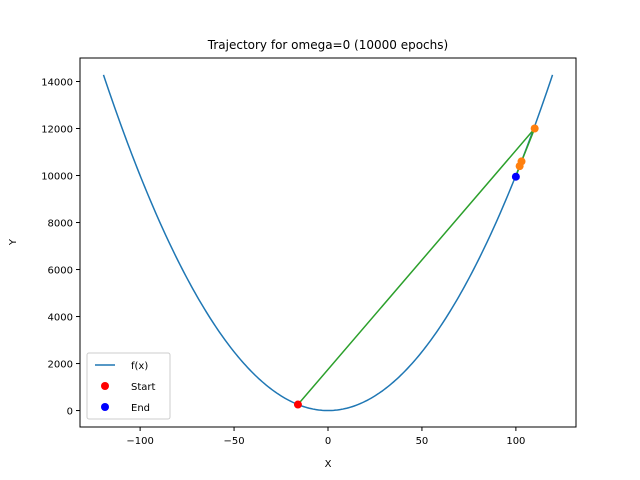  I want to click on y-tick-label: 4000, so click(60, 318).